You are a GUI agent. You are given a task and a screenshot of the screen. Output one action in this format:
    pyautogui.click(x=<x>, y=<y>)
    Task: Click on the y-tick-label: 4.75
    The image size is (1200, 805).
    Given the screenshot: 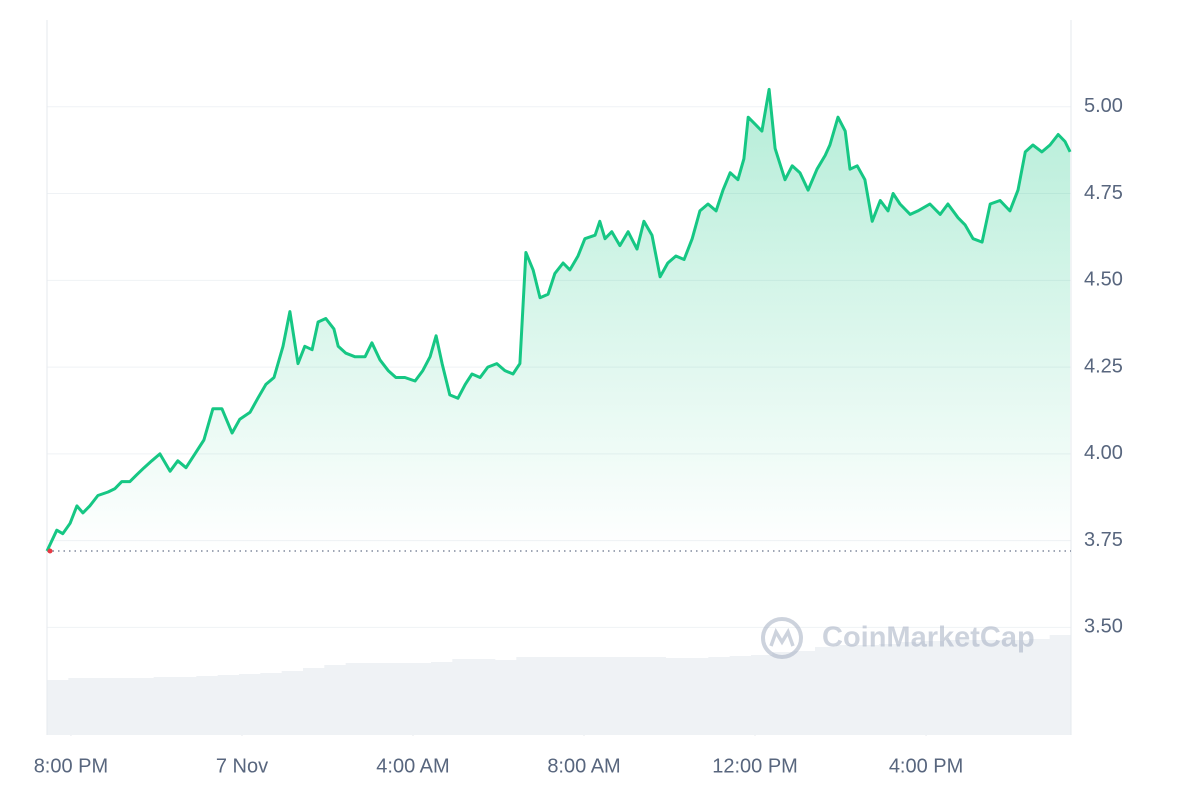 What is the action you would take?
    pyautogui.click(x=1103, y=193)
    